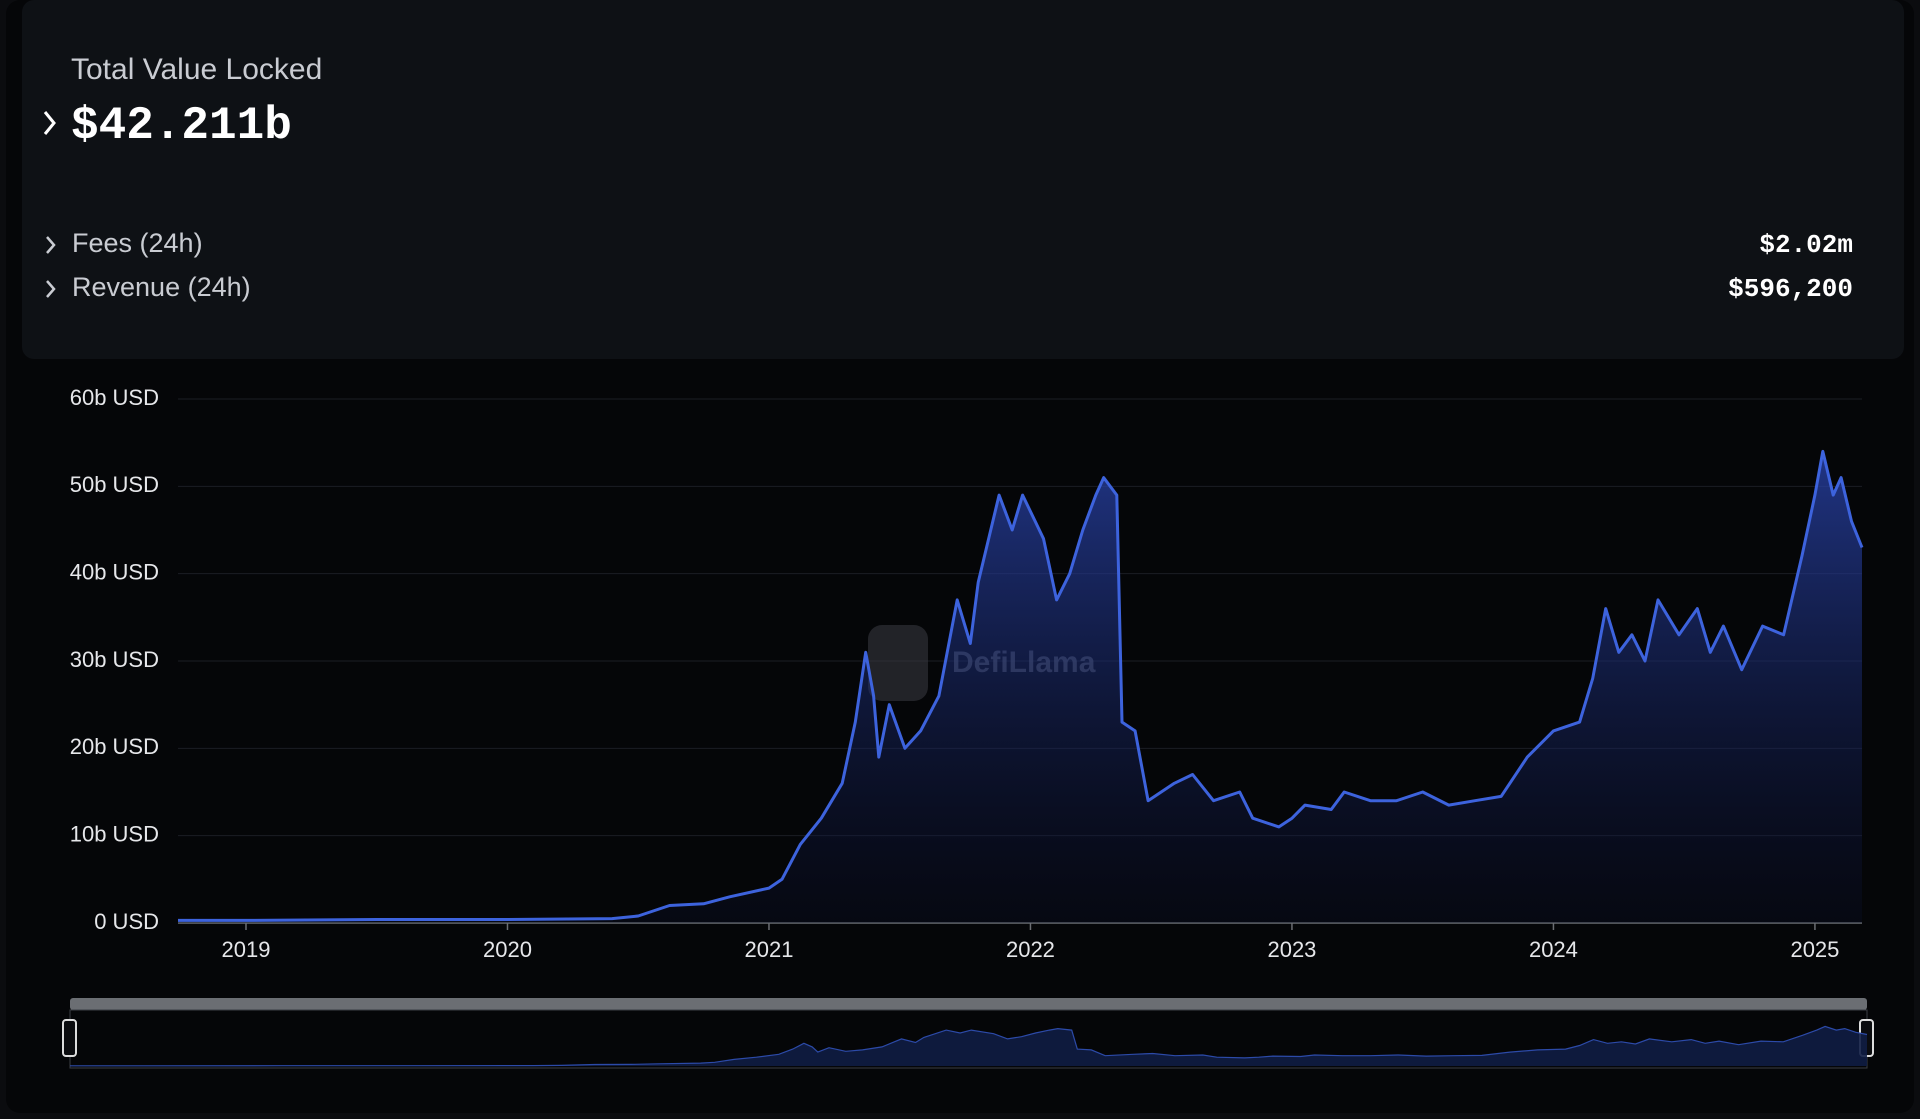 The image size is (1920, 1119). Describe the element at coordinates (51, 245) in the screenshot. I see `fees-chevron` at that location.